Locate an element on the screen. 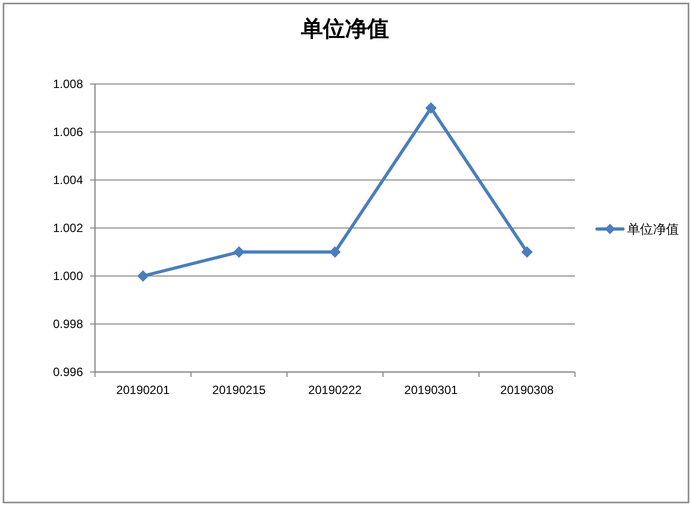  xtick-label: 20190222 is located at coordinates (335, 390).